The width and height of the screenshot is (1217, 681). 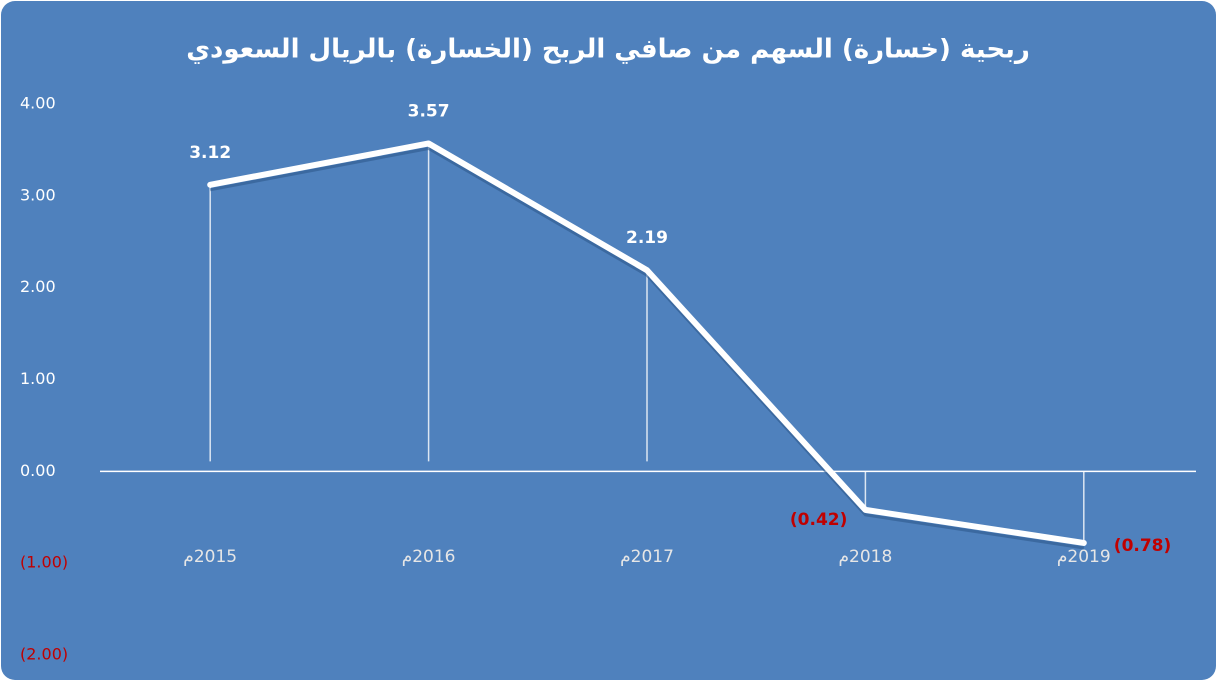 I want to click on x-tick-label: 2017م, so click(x=647, y=557).